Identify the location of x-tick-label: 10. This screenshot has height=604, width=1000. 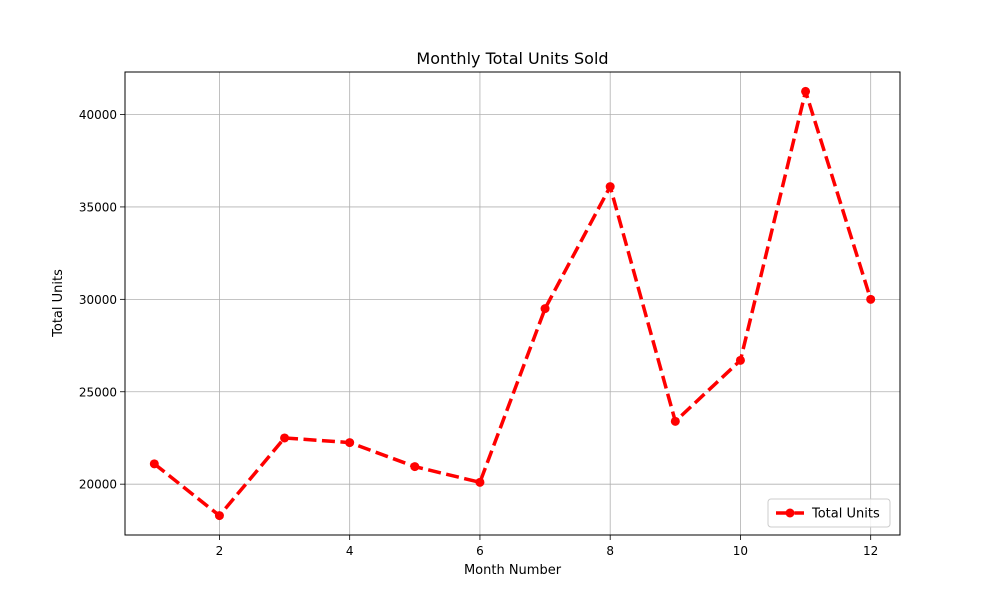
(740, 551).